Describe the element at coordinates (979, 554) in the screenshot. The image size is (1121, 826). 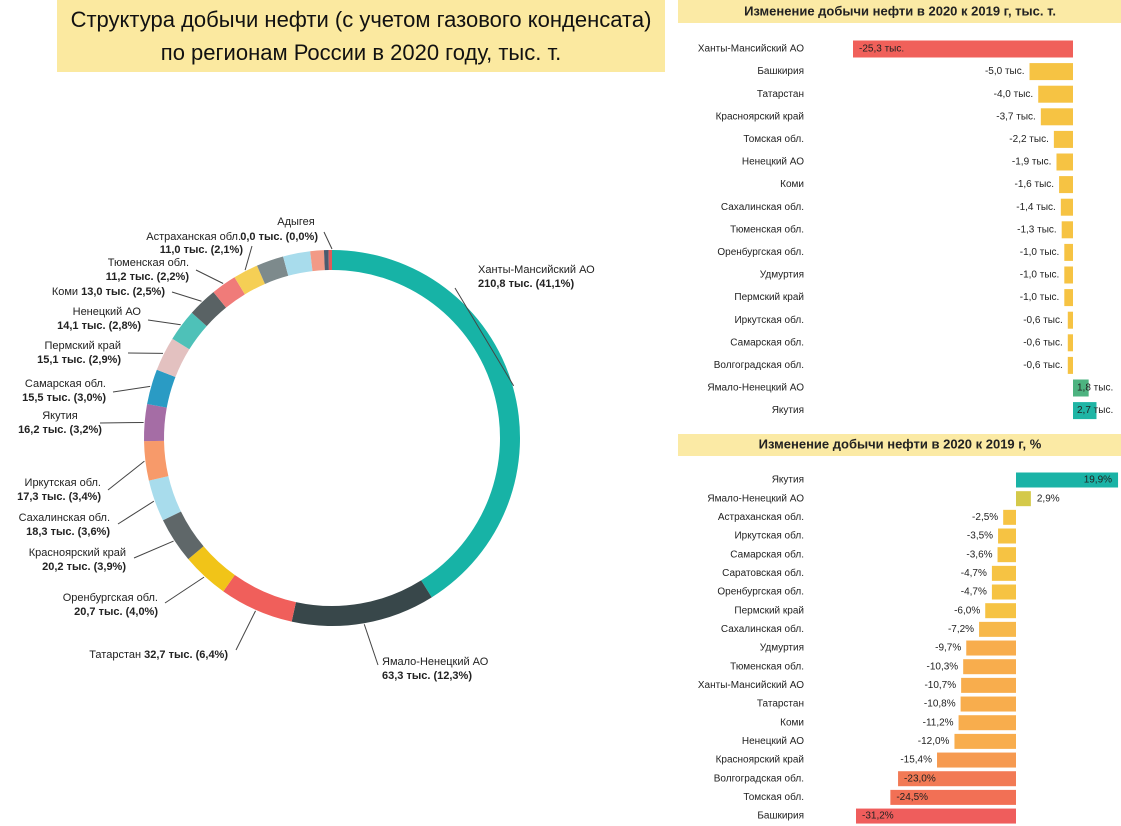
I see `value-label: -3,6%` at that location.